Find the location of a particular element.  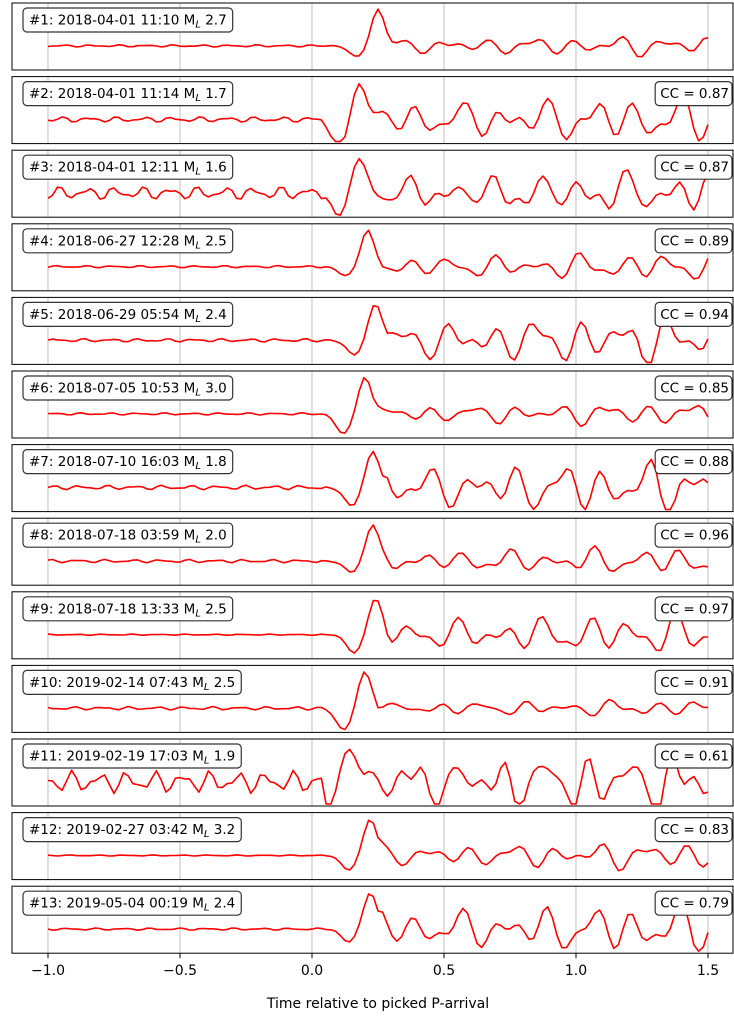

event-label-text: #3: 2018-04-01 12:11 ML 1.6 is located at coordinates (128, 169).